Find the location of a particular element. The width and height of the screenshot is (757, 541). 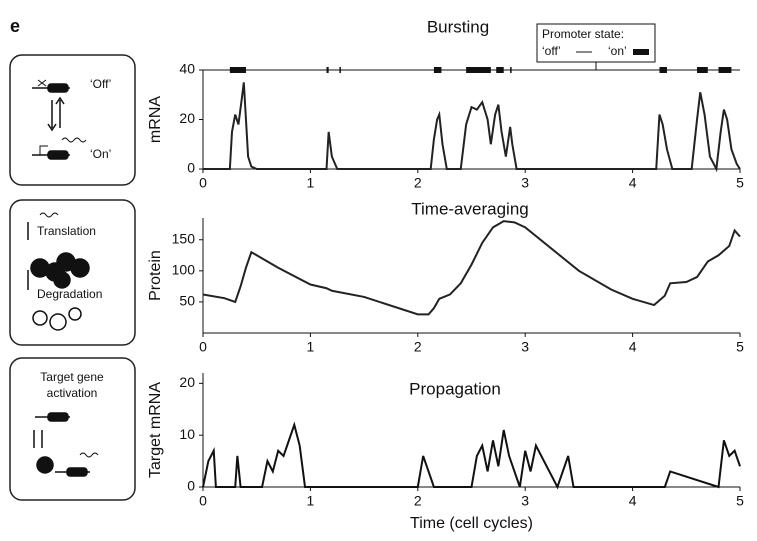

y-tick-label: 10 is located at coordinates (187, 434).